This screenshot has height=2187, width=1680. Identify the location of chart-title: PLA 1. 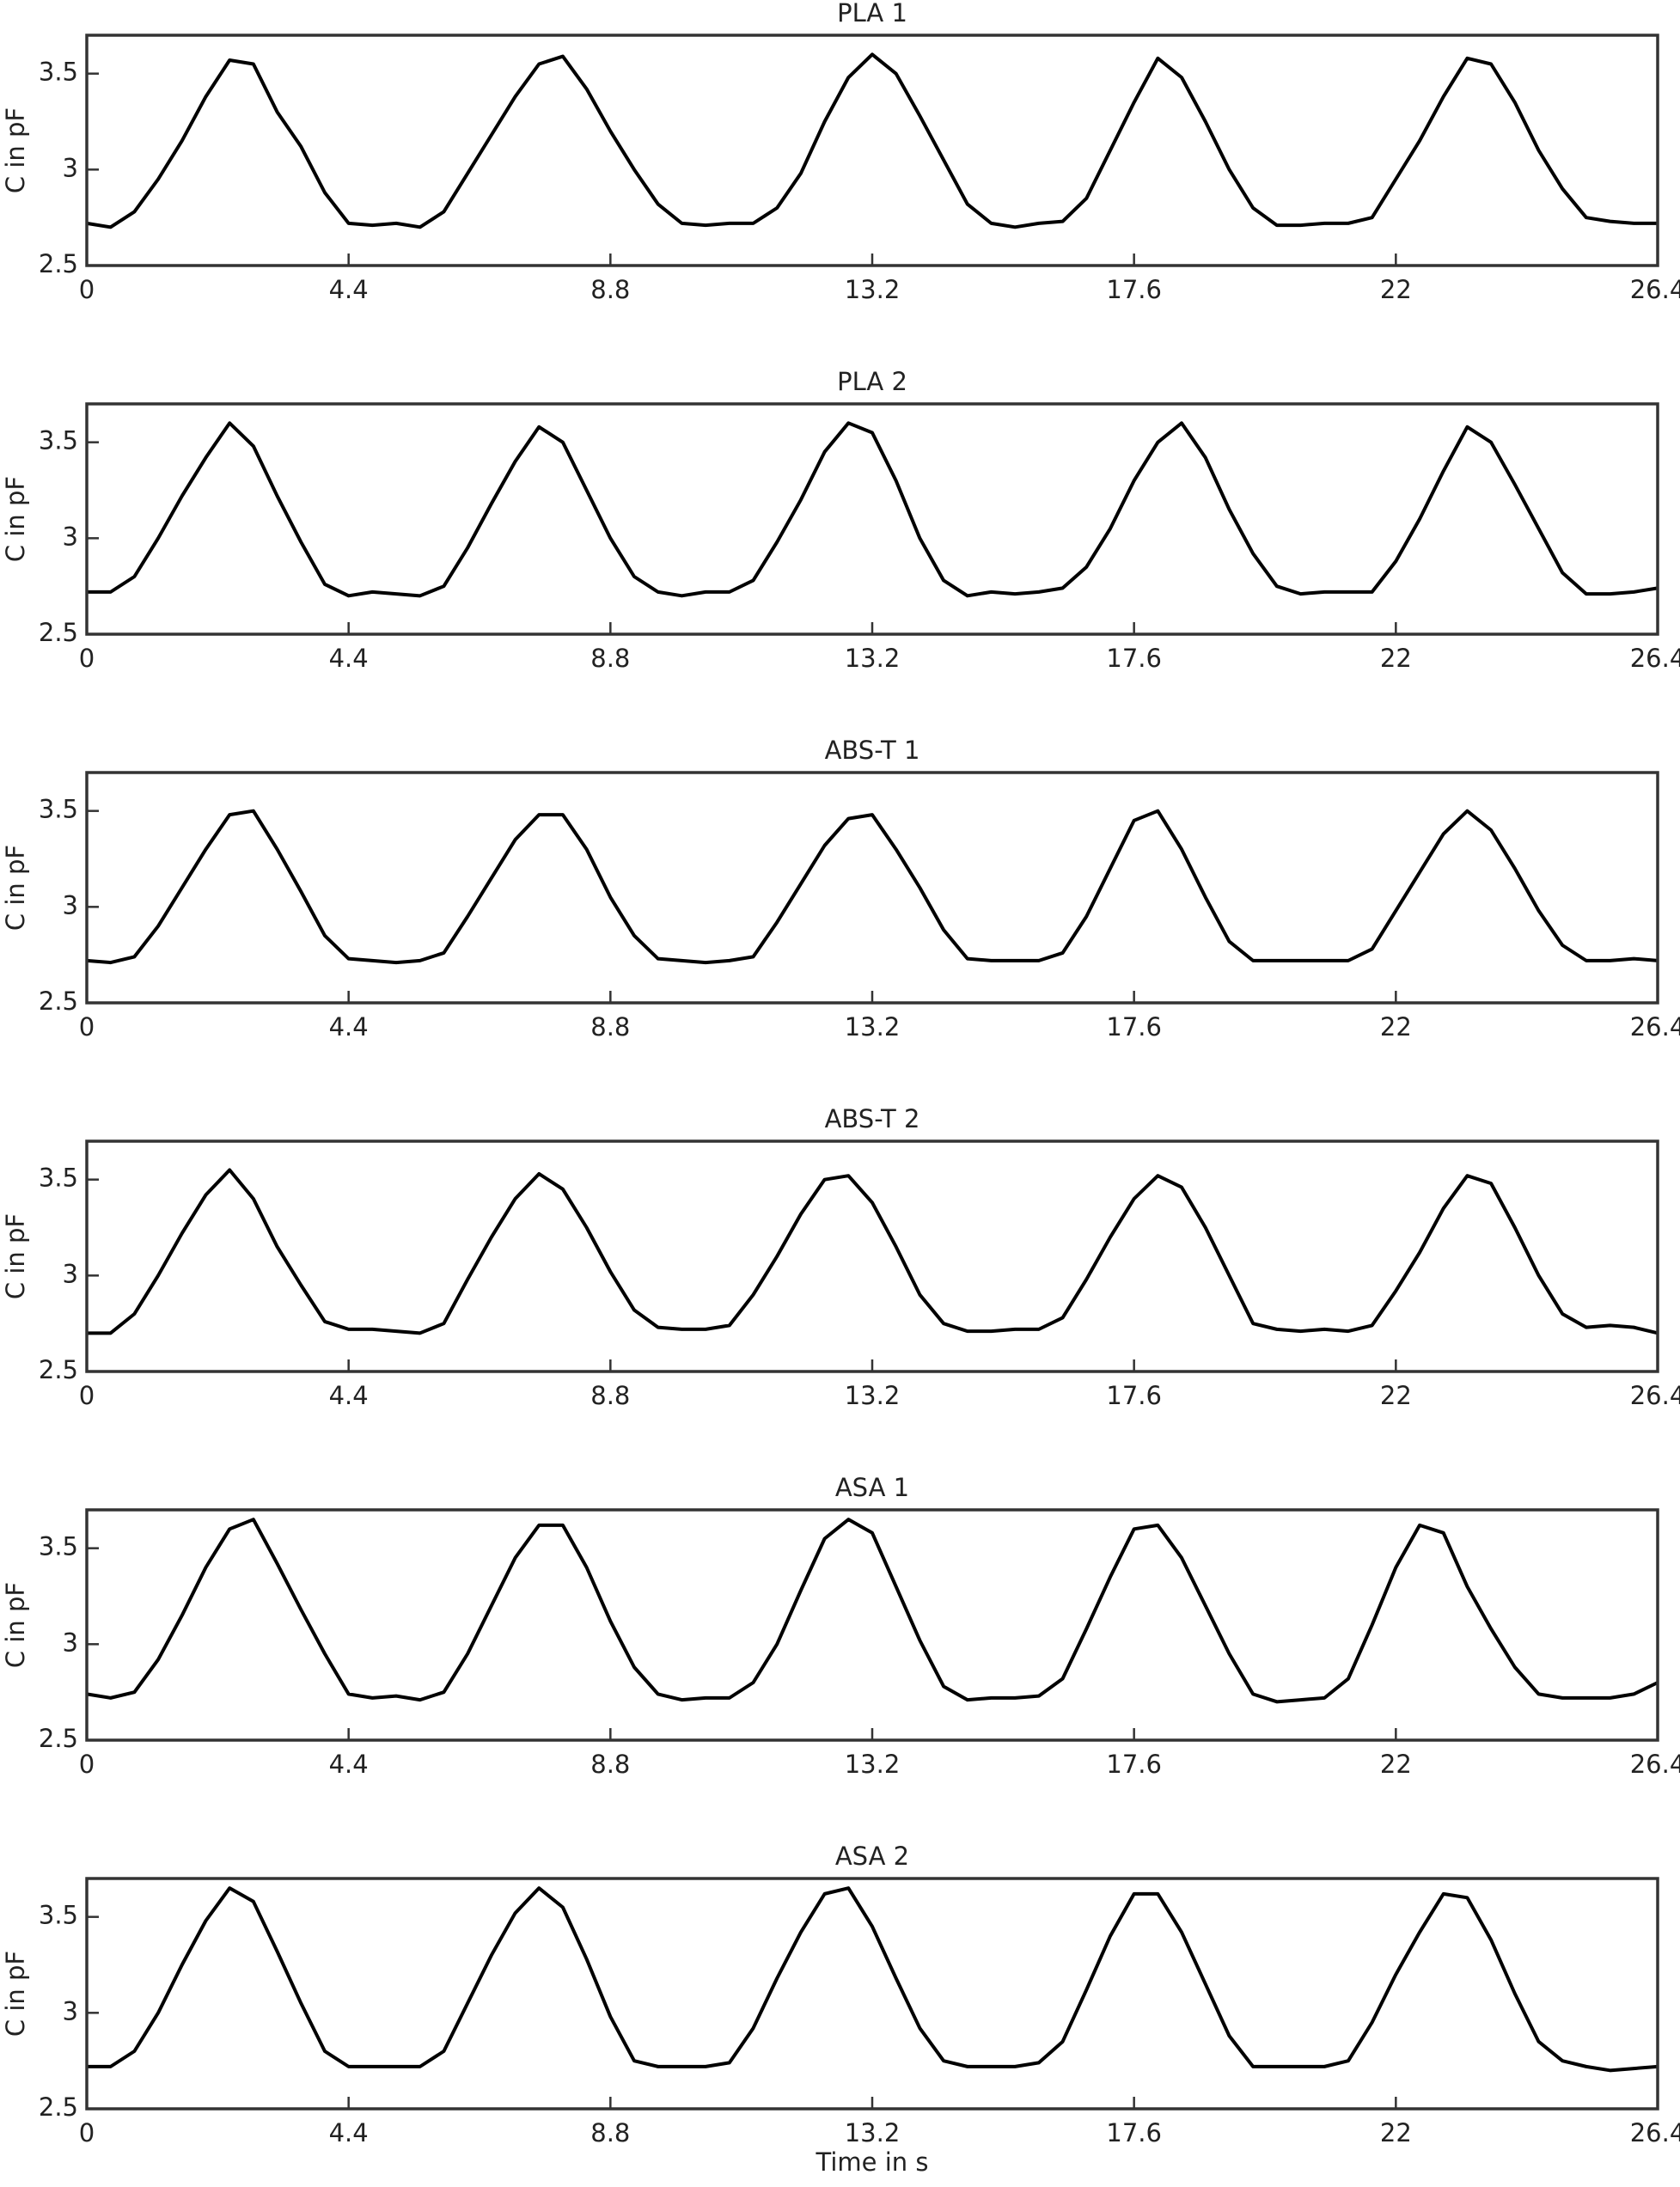
(872, 14).